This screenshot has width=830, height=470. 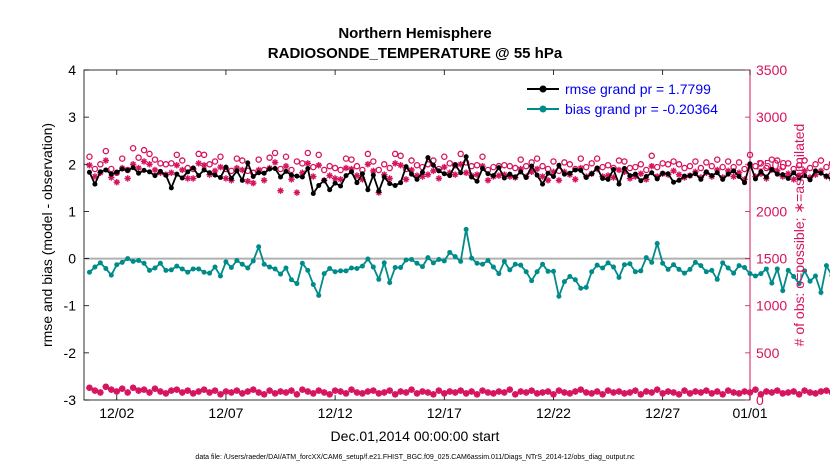 I want to click on bias-series, so click(x=458, y=263).